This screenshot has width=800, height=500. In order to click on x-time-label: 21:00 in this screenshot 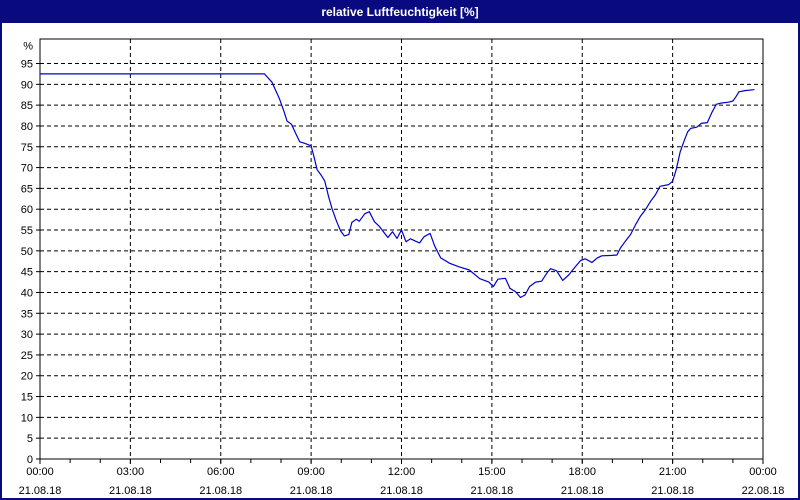, I will do `click(673, 472)`.